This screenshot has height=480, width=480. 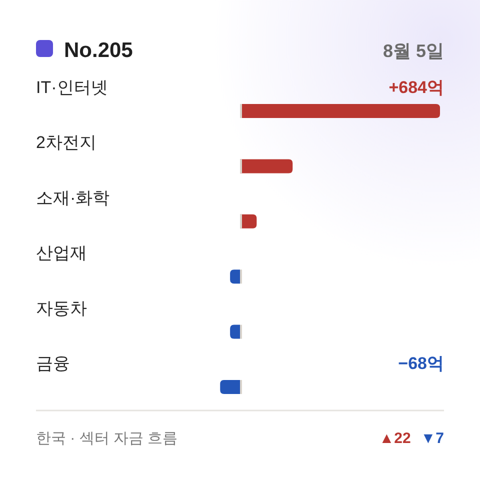 What do you see at coordinates (432, 438) in the screenshot?
I see `annotation: ▼7` at bounding box center [432, 438].